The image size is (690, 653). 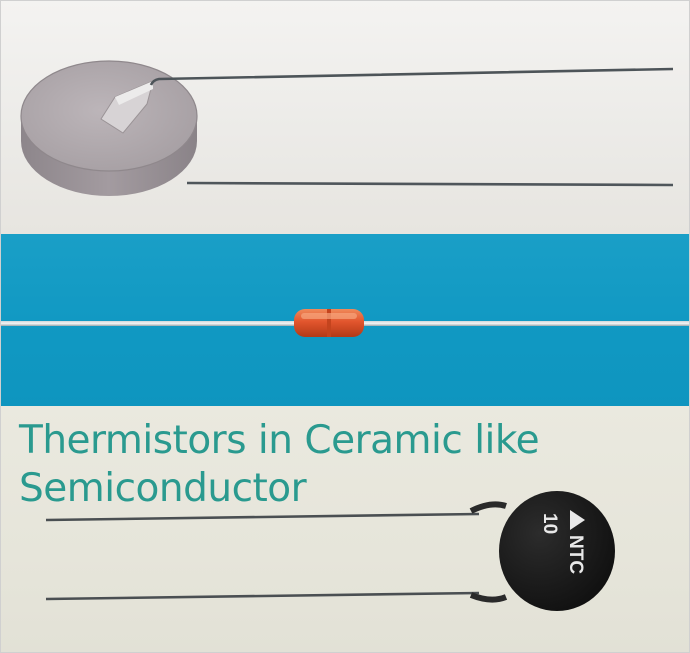 What do you see at coordinates (262, 596) in the screenshot?
I see `ntc-lower-lead` at bounding box center [262, 596].